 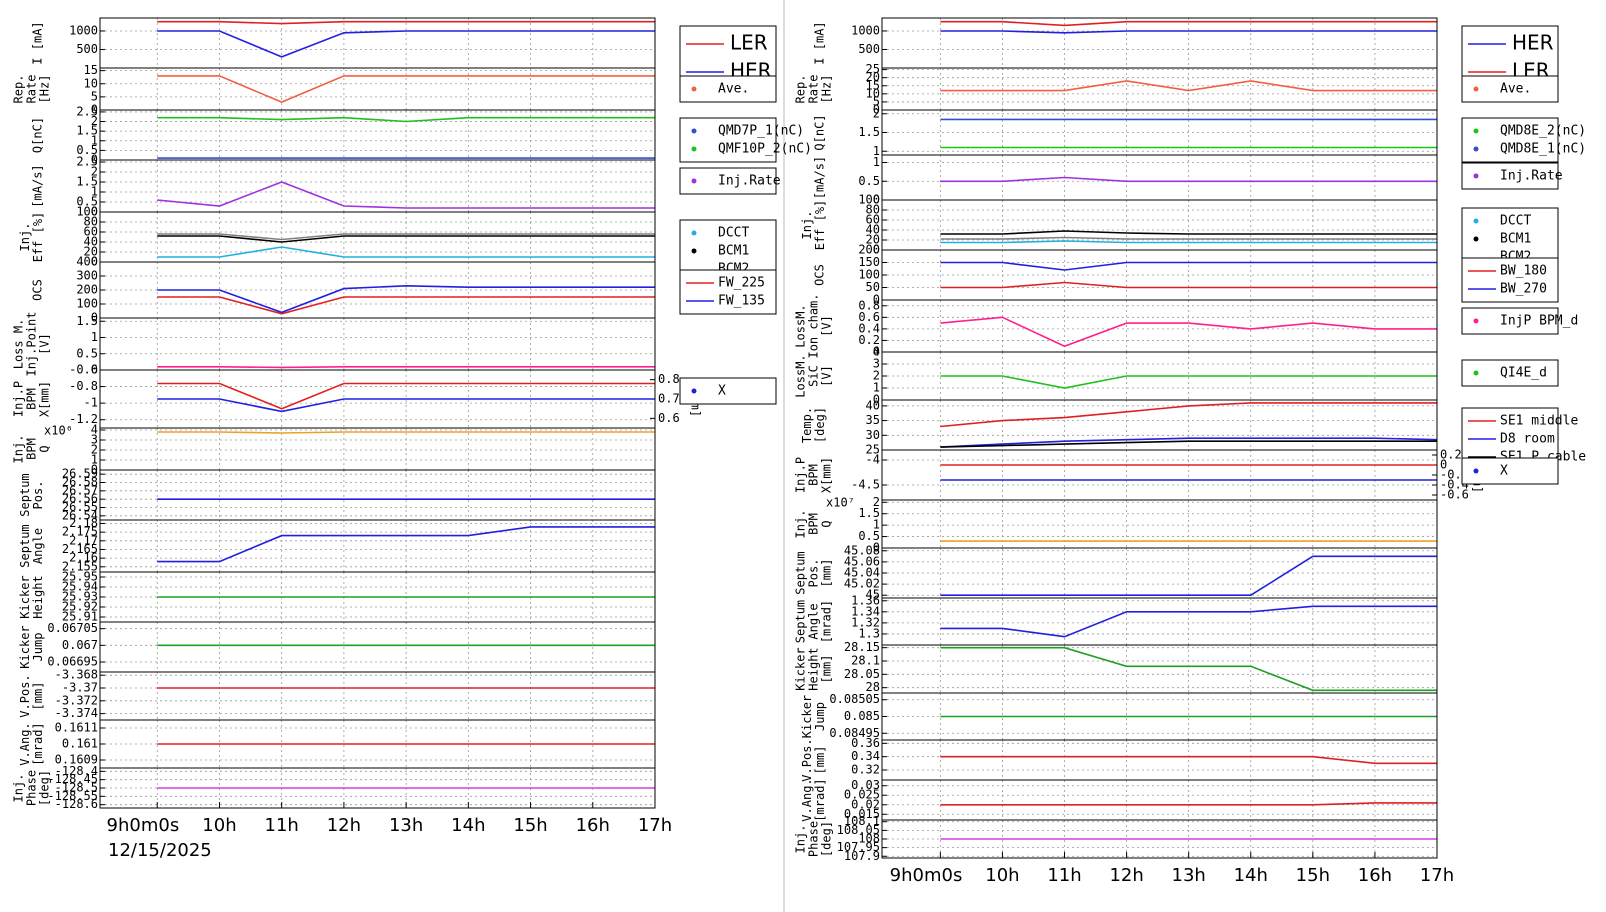 What do you see at coordinates (83, 386) in the screenshot?
I see `y-tick-label: -0.8` at bounding box center [83, 386].